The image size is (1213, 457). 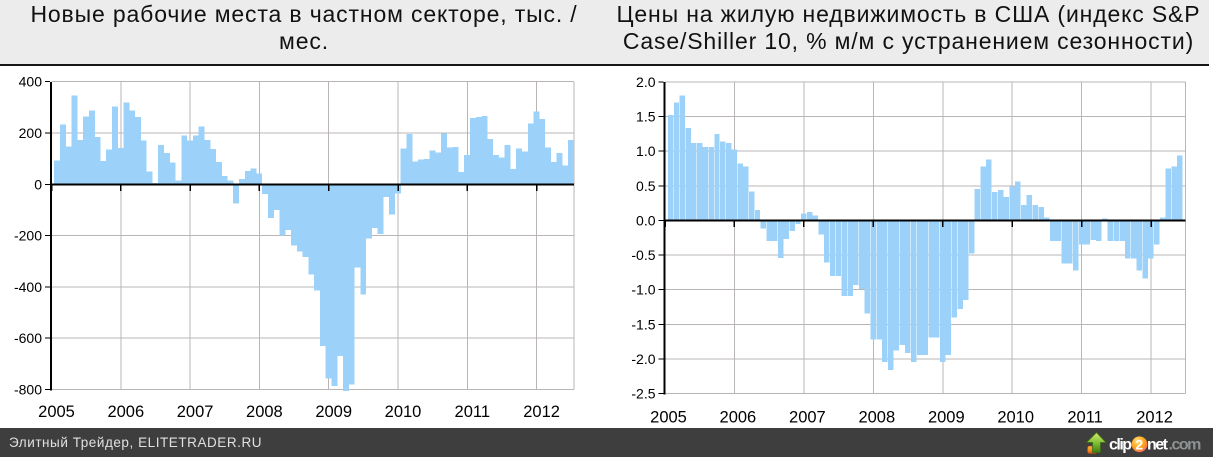 I want to click on svg-text: -400, so click(x=28, y=287).